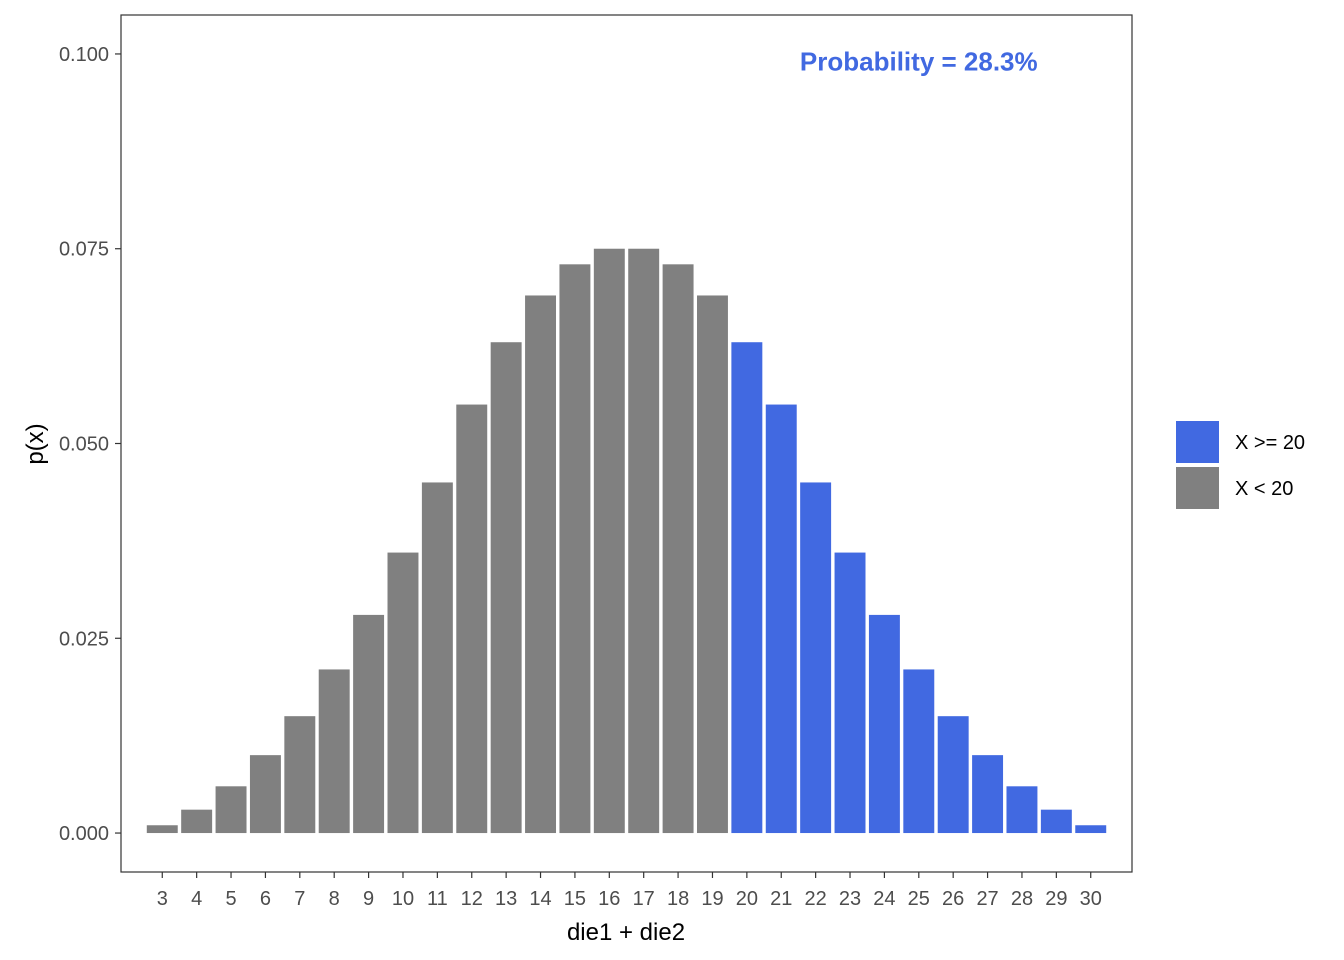 The height and width of the screenshot is (960, 1344). I want to click on x-tick-label: 27, so click(987, 899).